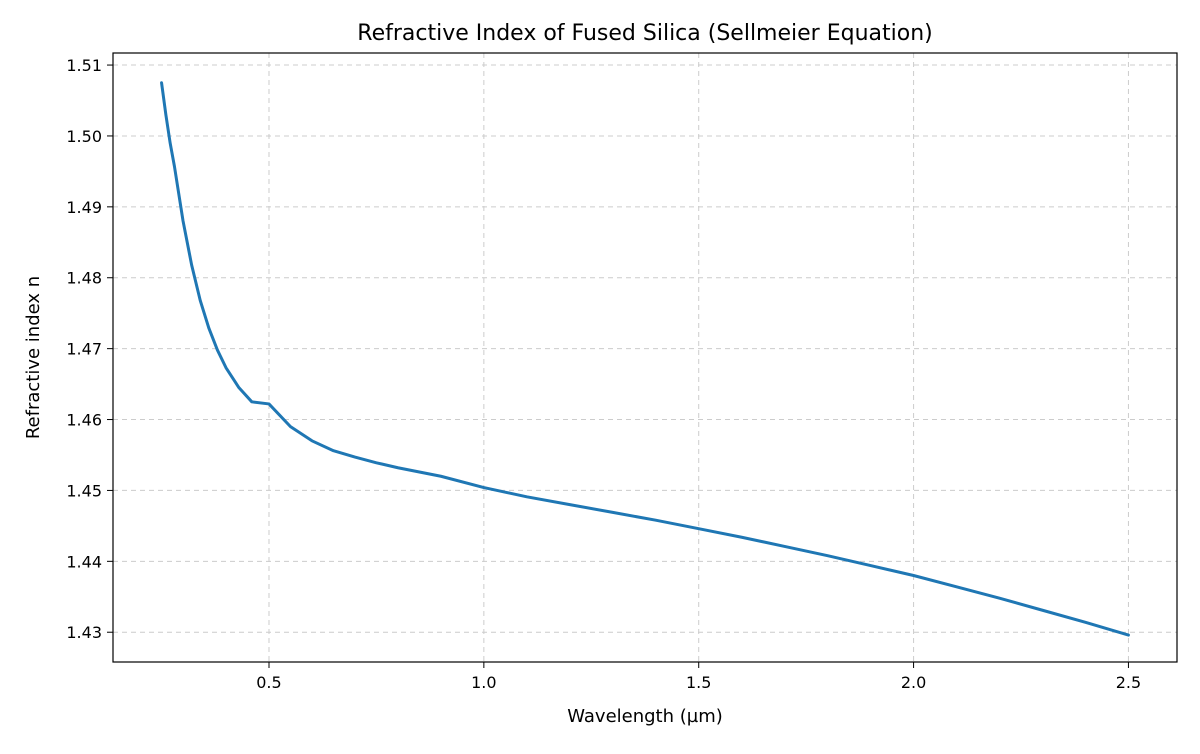  I want to click on x-tick-label: 1.5, so click(698, 682).